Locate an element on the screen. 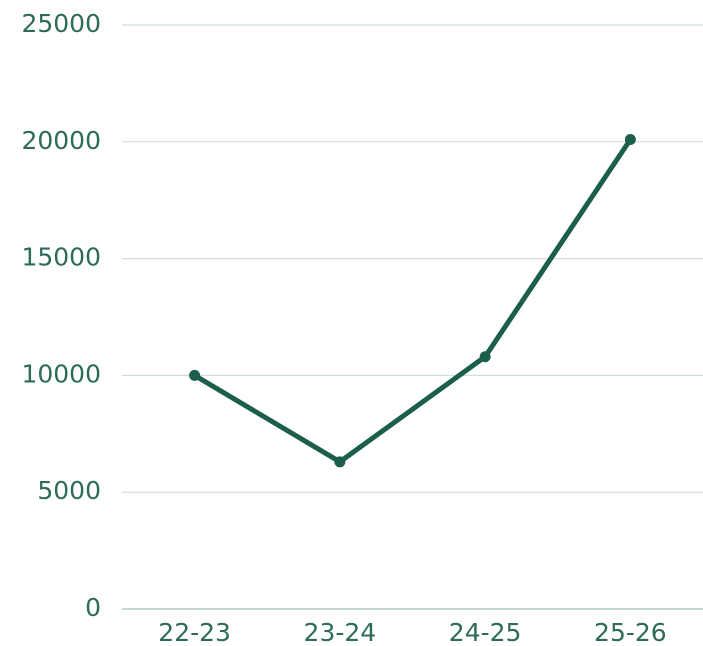  y-tick-label: 10000 is located at coordinates (61, 373).